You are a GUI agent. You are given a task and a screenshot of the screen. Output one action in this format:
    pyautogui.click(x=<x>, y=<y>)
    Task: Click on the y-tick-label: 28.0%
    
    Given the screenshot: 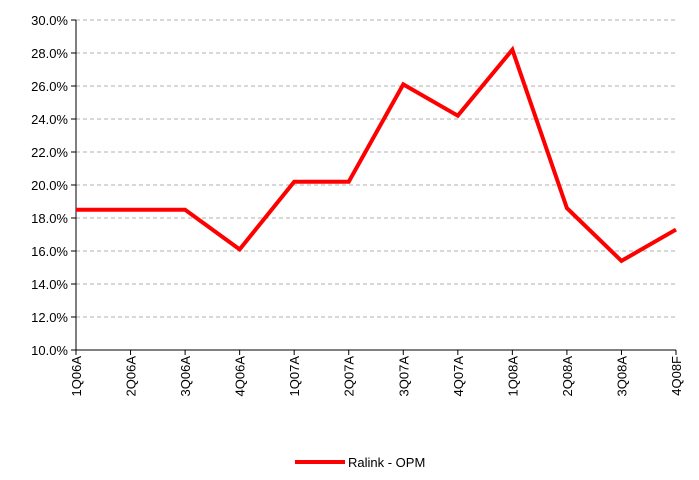 What is the action you would take?
    pyautogui.click(x=49, y=53)
    